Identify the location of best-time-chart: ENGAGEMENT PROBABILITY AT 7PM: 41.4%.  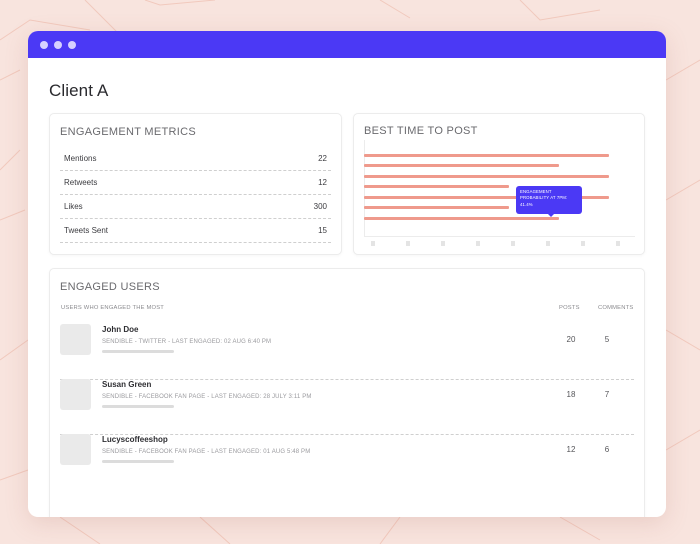
(499, 193).